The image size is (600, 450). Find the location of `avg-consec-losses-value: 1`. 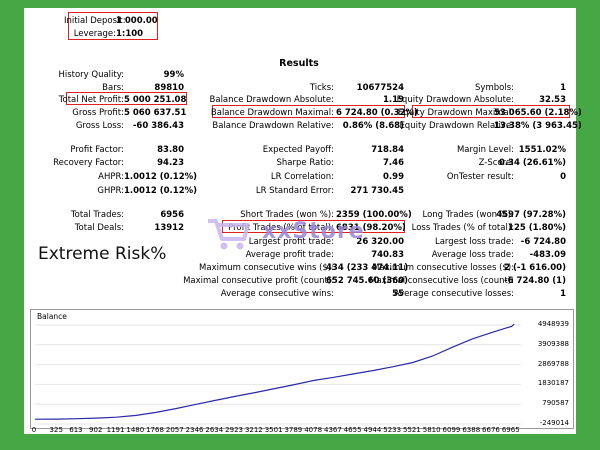

avg-consec-losses-value: 1 is located at coordinates (563, 294).